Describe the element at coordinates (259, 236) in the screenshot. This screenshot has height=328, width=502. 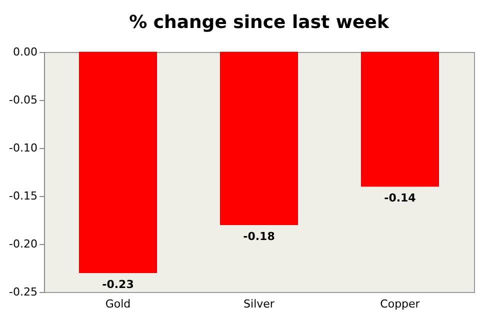
I see `data-label: -0.18` at that location.